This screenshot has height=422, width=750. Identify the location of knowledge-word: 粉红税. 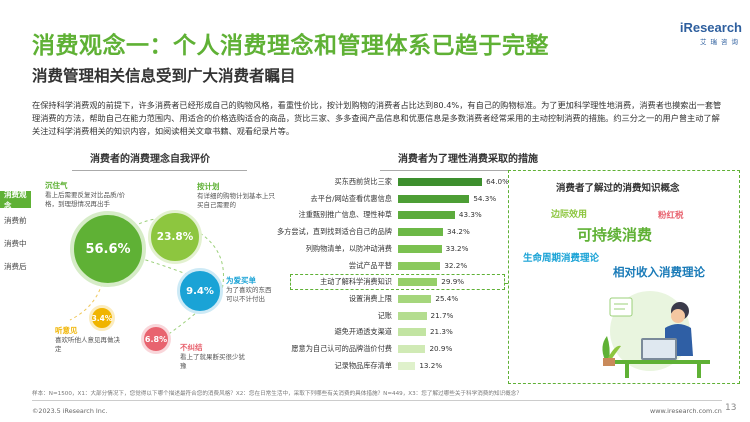
(671, 216).